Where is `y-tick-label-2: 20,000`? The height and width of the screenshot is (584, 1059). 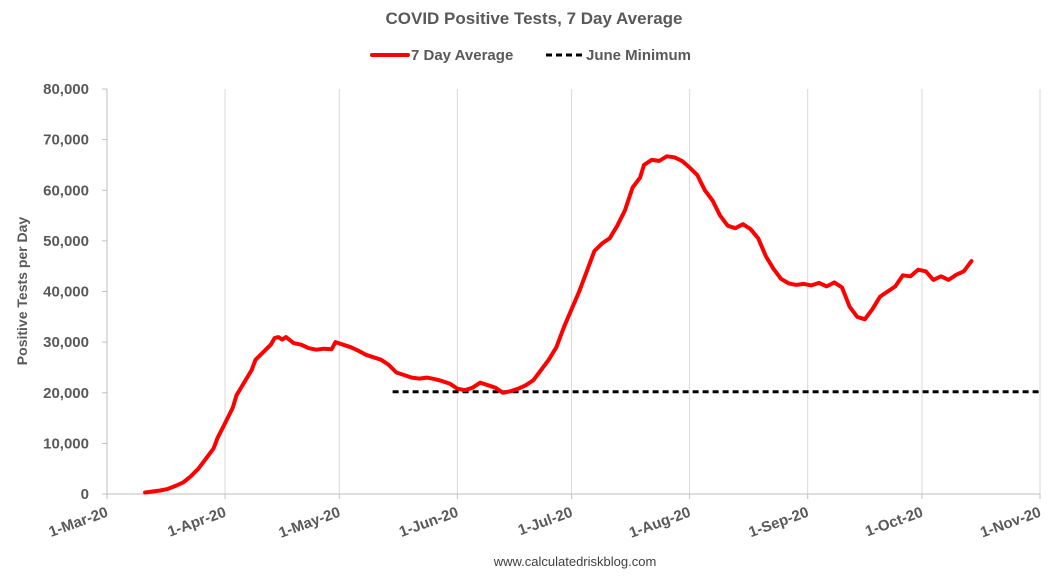
y-tick-label-2: 20,000 is located at coordinates (66, 393).